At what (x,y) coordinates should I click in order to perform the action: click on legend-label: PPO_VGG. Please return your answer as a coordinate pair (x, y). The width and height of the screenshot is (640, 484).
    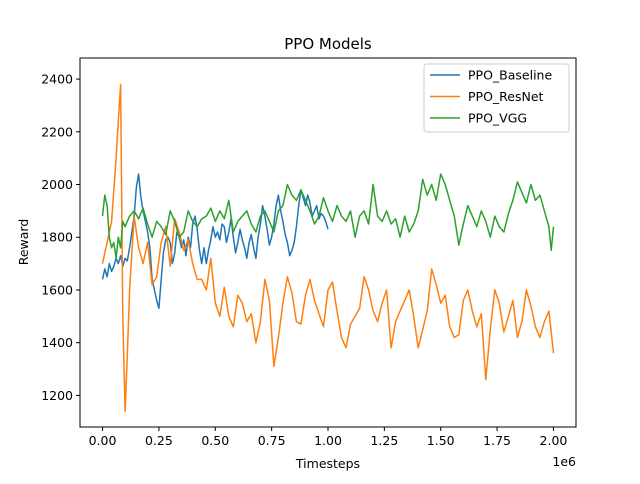
    Looking at the image, I should click on (497, 118).